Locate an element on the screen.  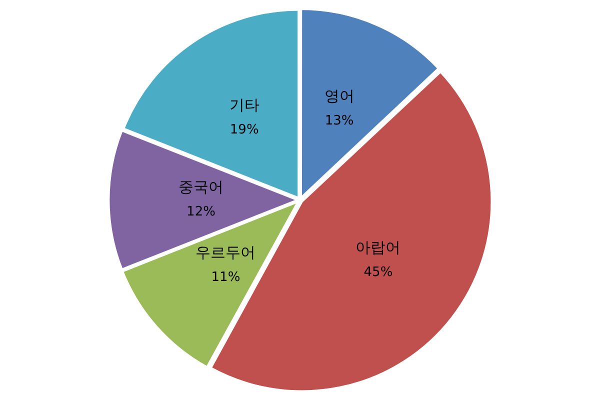
slice-label: 영어 is located at coordinates (339, 96).